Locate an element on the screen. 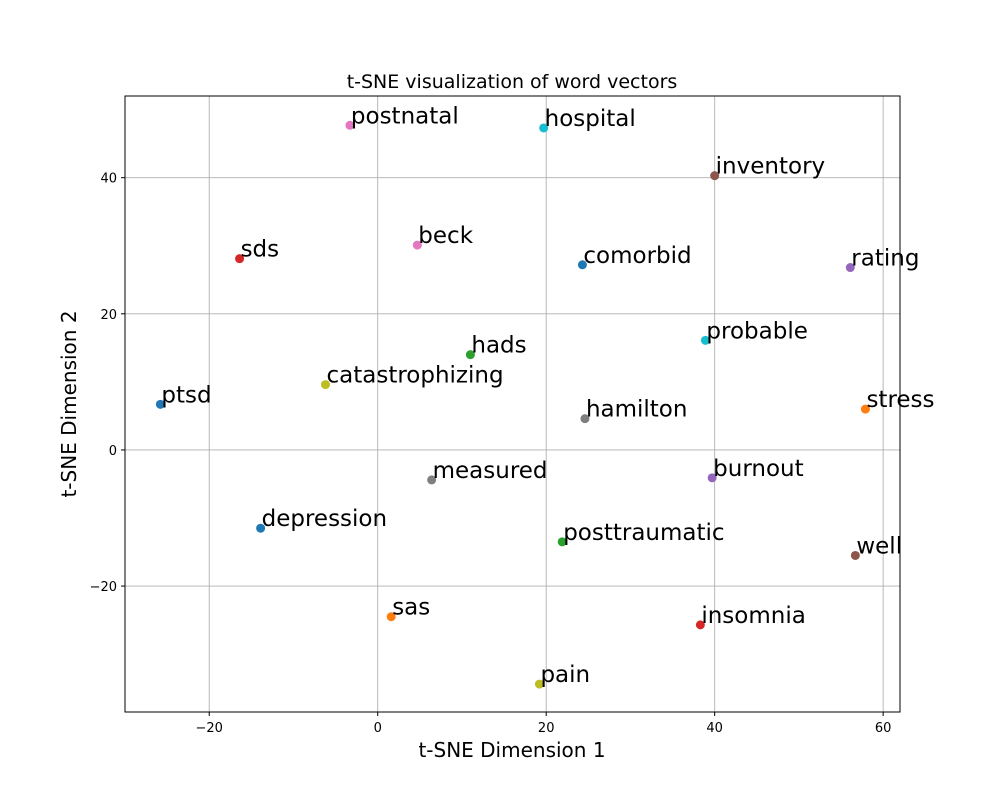  x-tick-label: 60 is located at coordinates (883, 728).